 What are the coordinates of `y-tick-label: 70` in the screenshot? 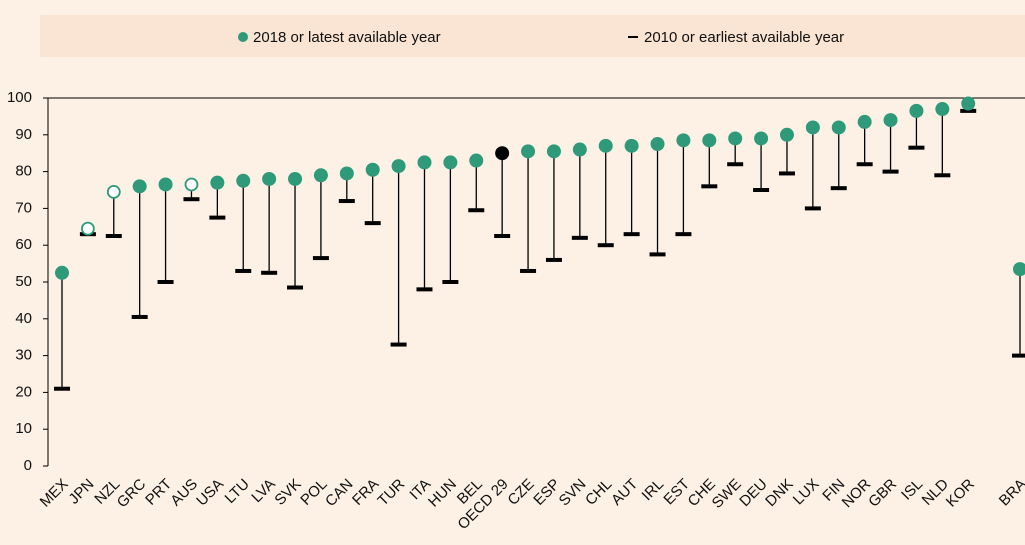 It's located at (23, 207).